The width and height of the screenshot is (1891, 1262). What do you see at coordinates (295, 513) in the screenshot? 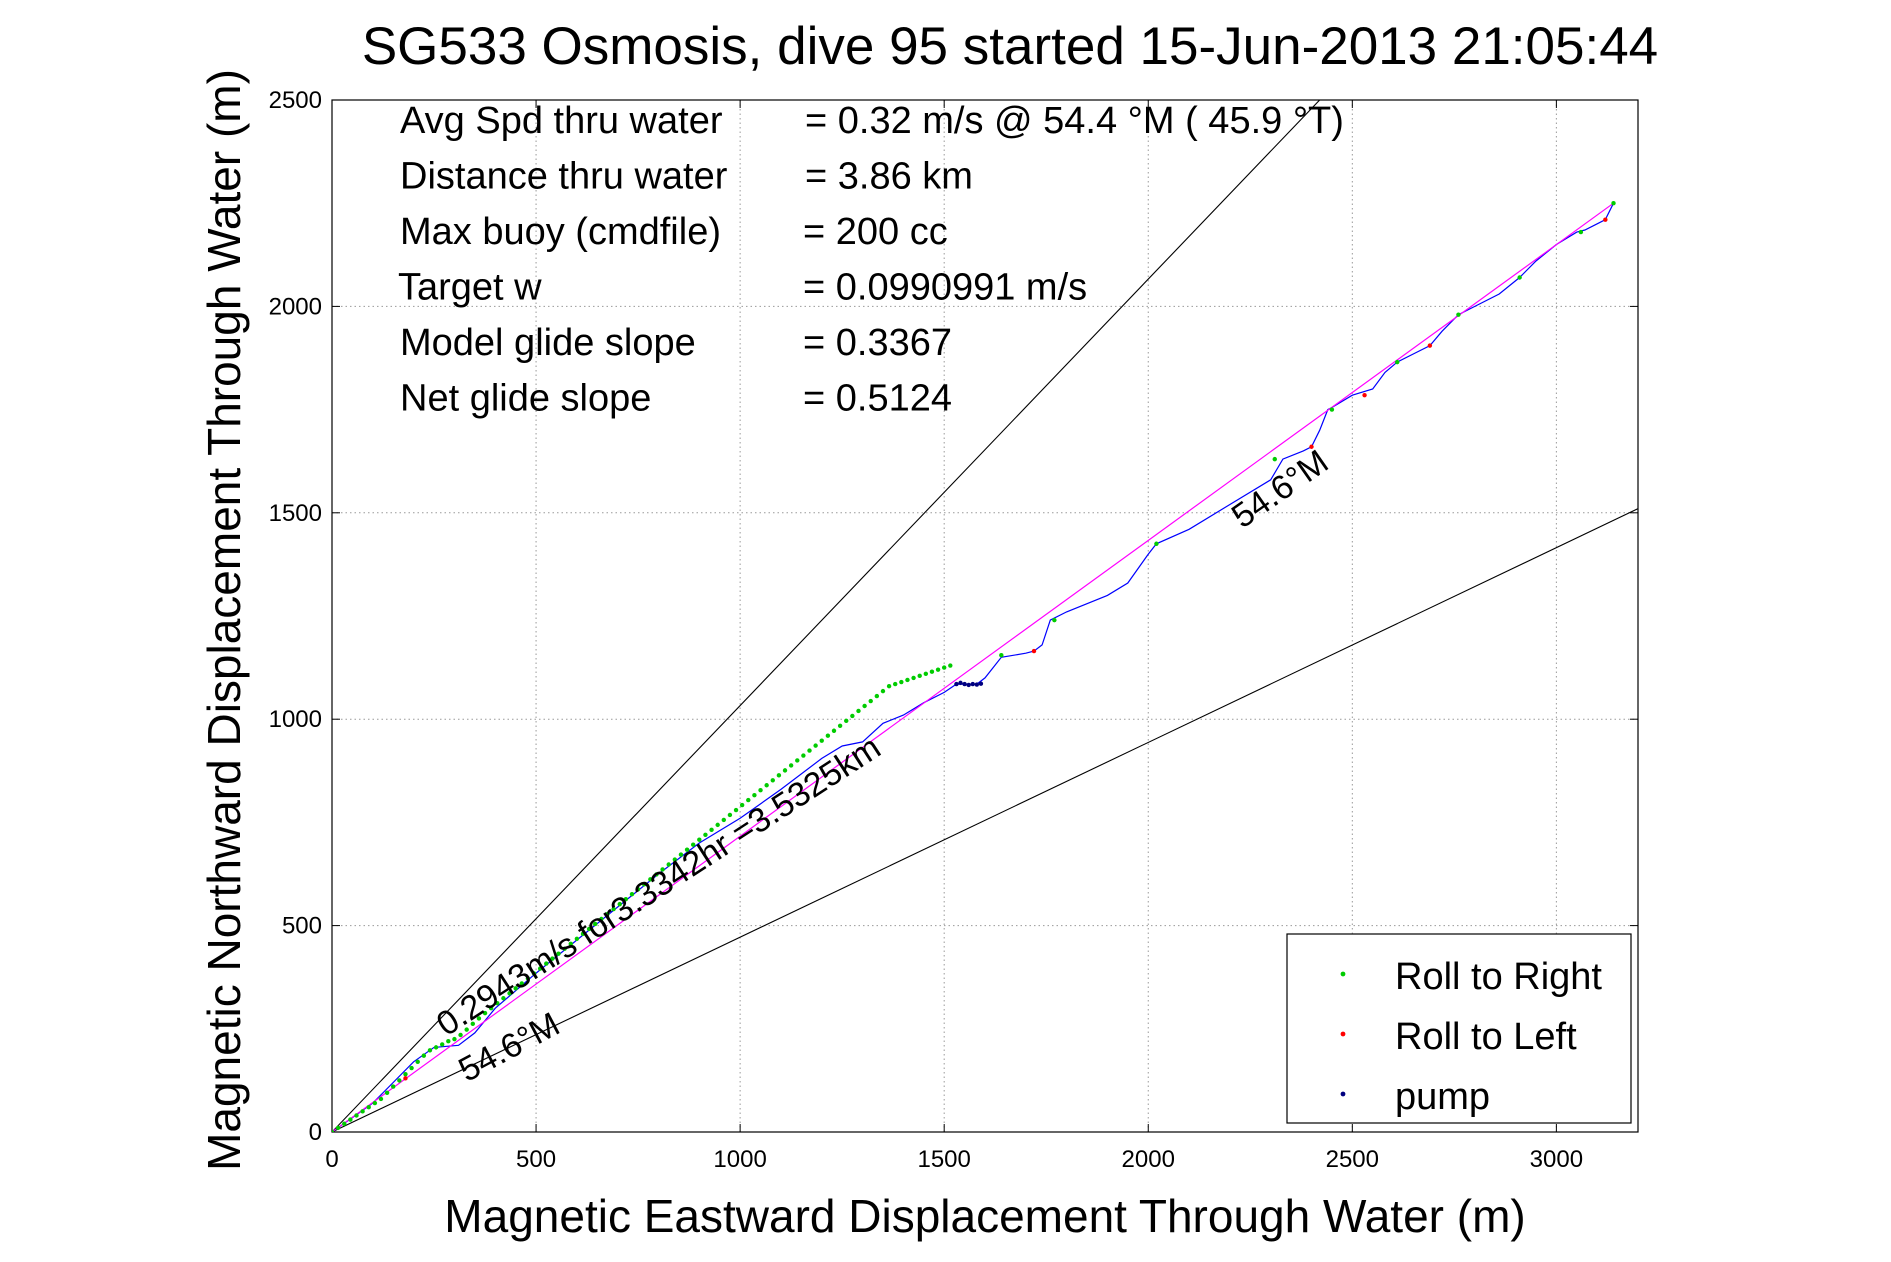
I see `y-tick-label: 1500` at bounding box center [295, 513].